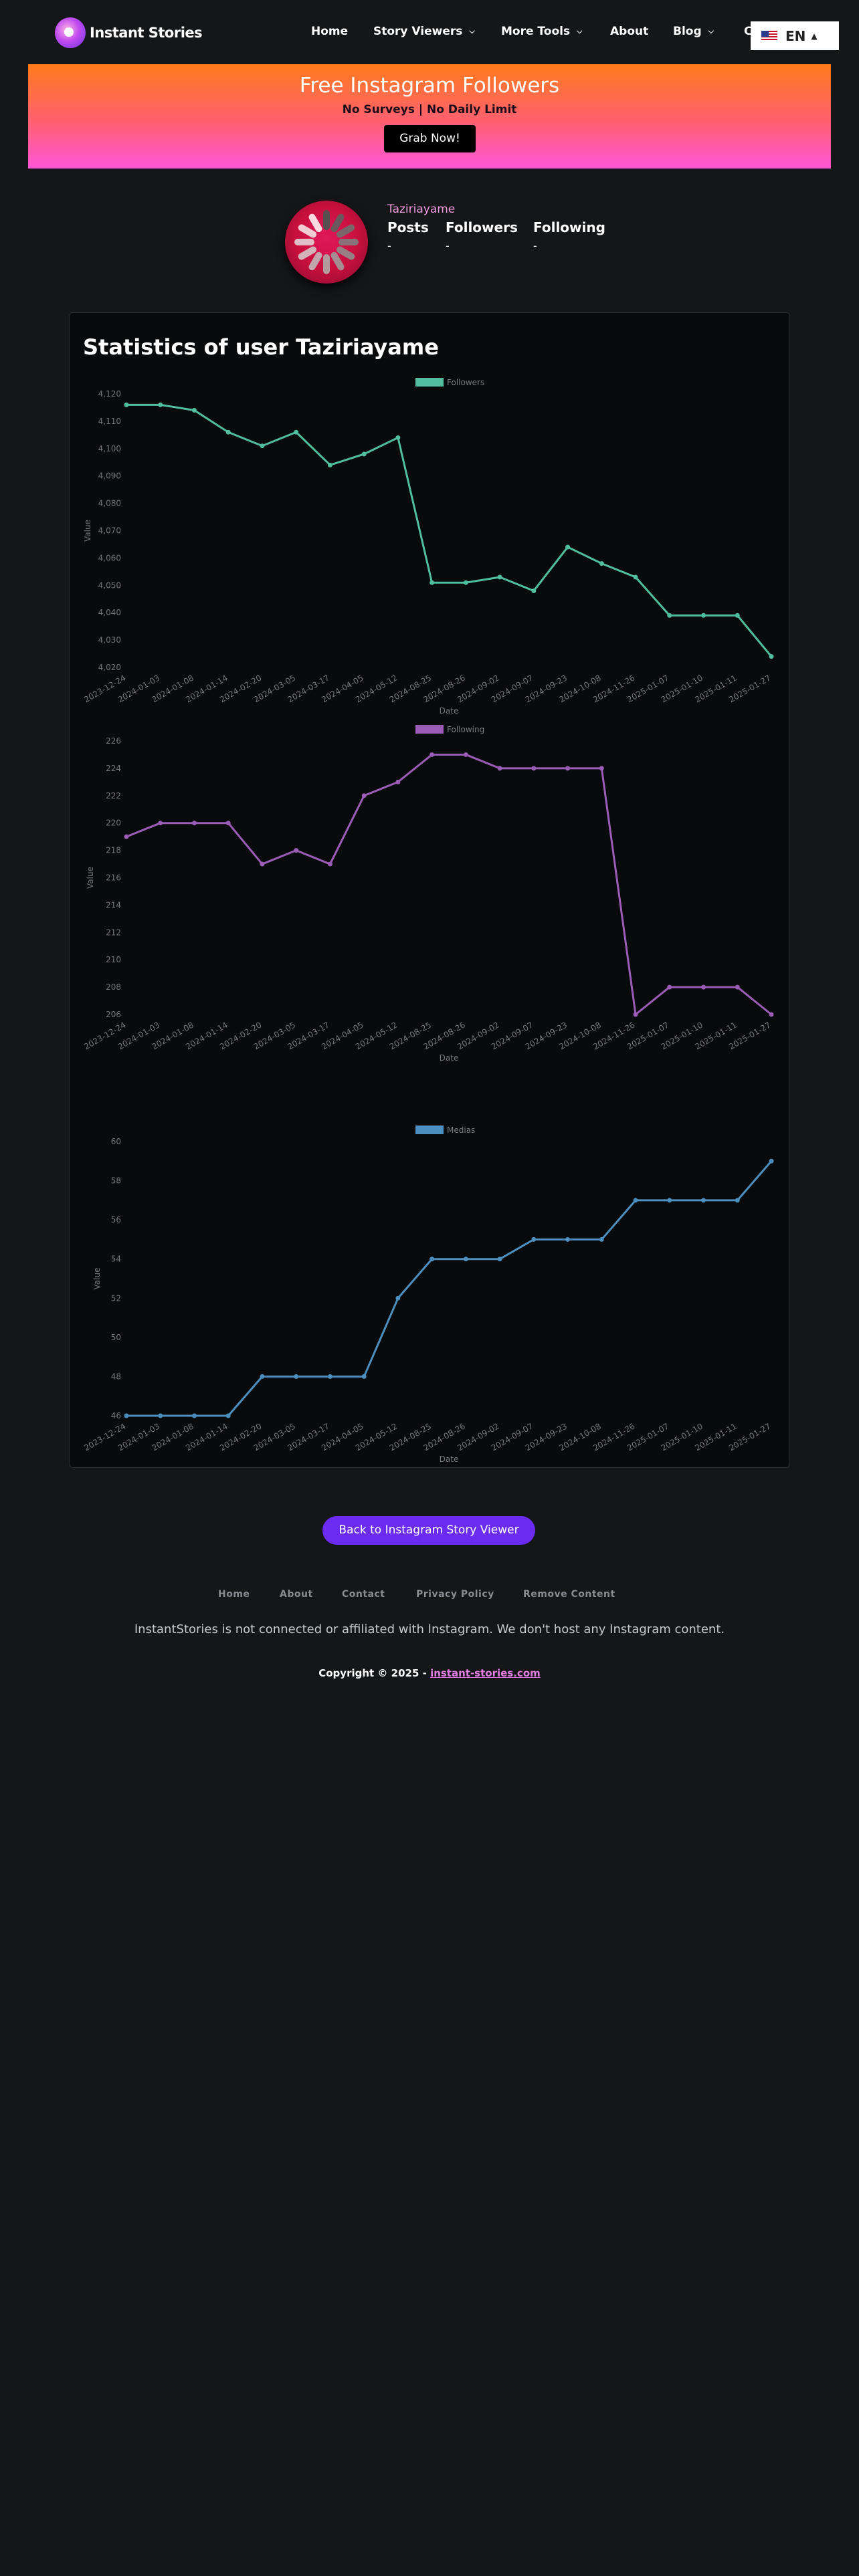 This screenshot has height=2576, width=859. I want to click on footer-link-home: Home, so click(234, 1595).